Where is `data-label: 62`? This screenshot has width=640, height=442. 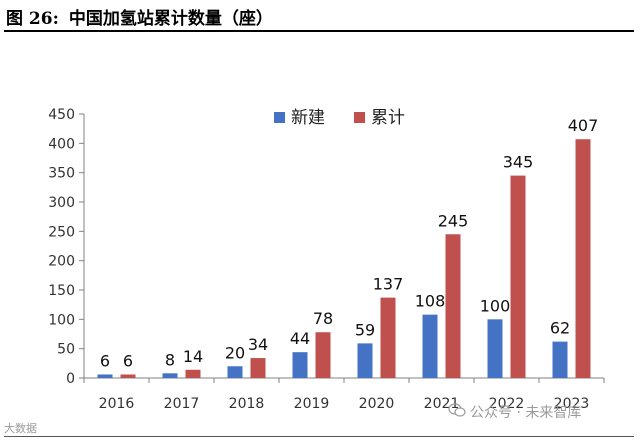
data-label: 62 is located at coordinates (560, 328).